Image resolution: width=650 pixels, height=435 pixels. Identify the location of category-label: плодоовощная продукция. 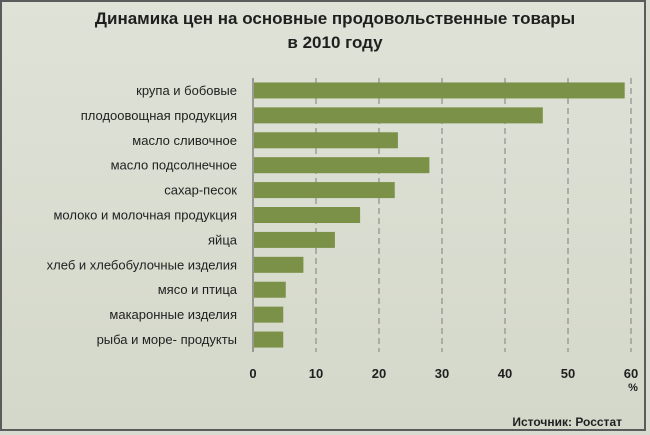
(159, 115).